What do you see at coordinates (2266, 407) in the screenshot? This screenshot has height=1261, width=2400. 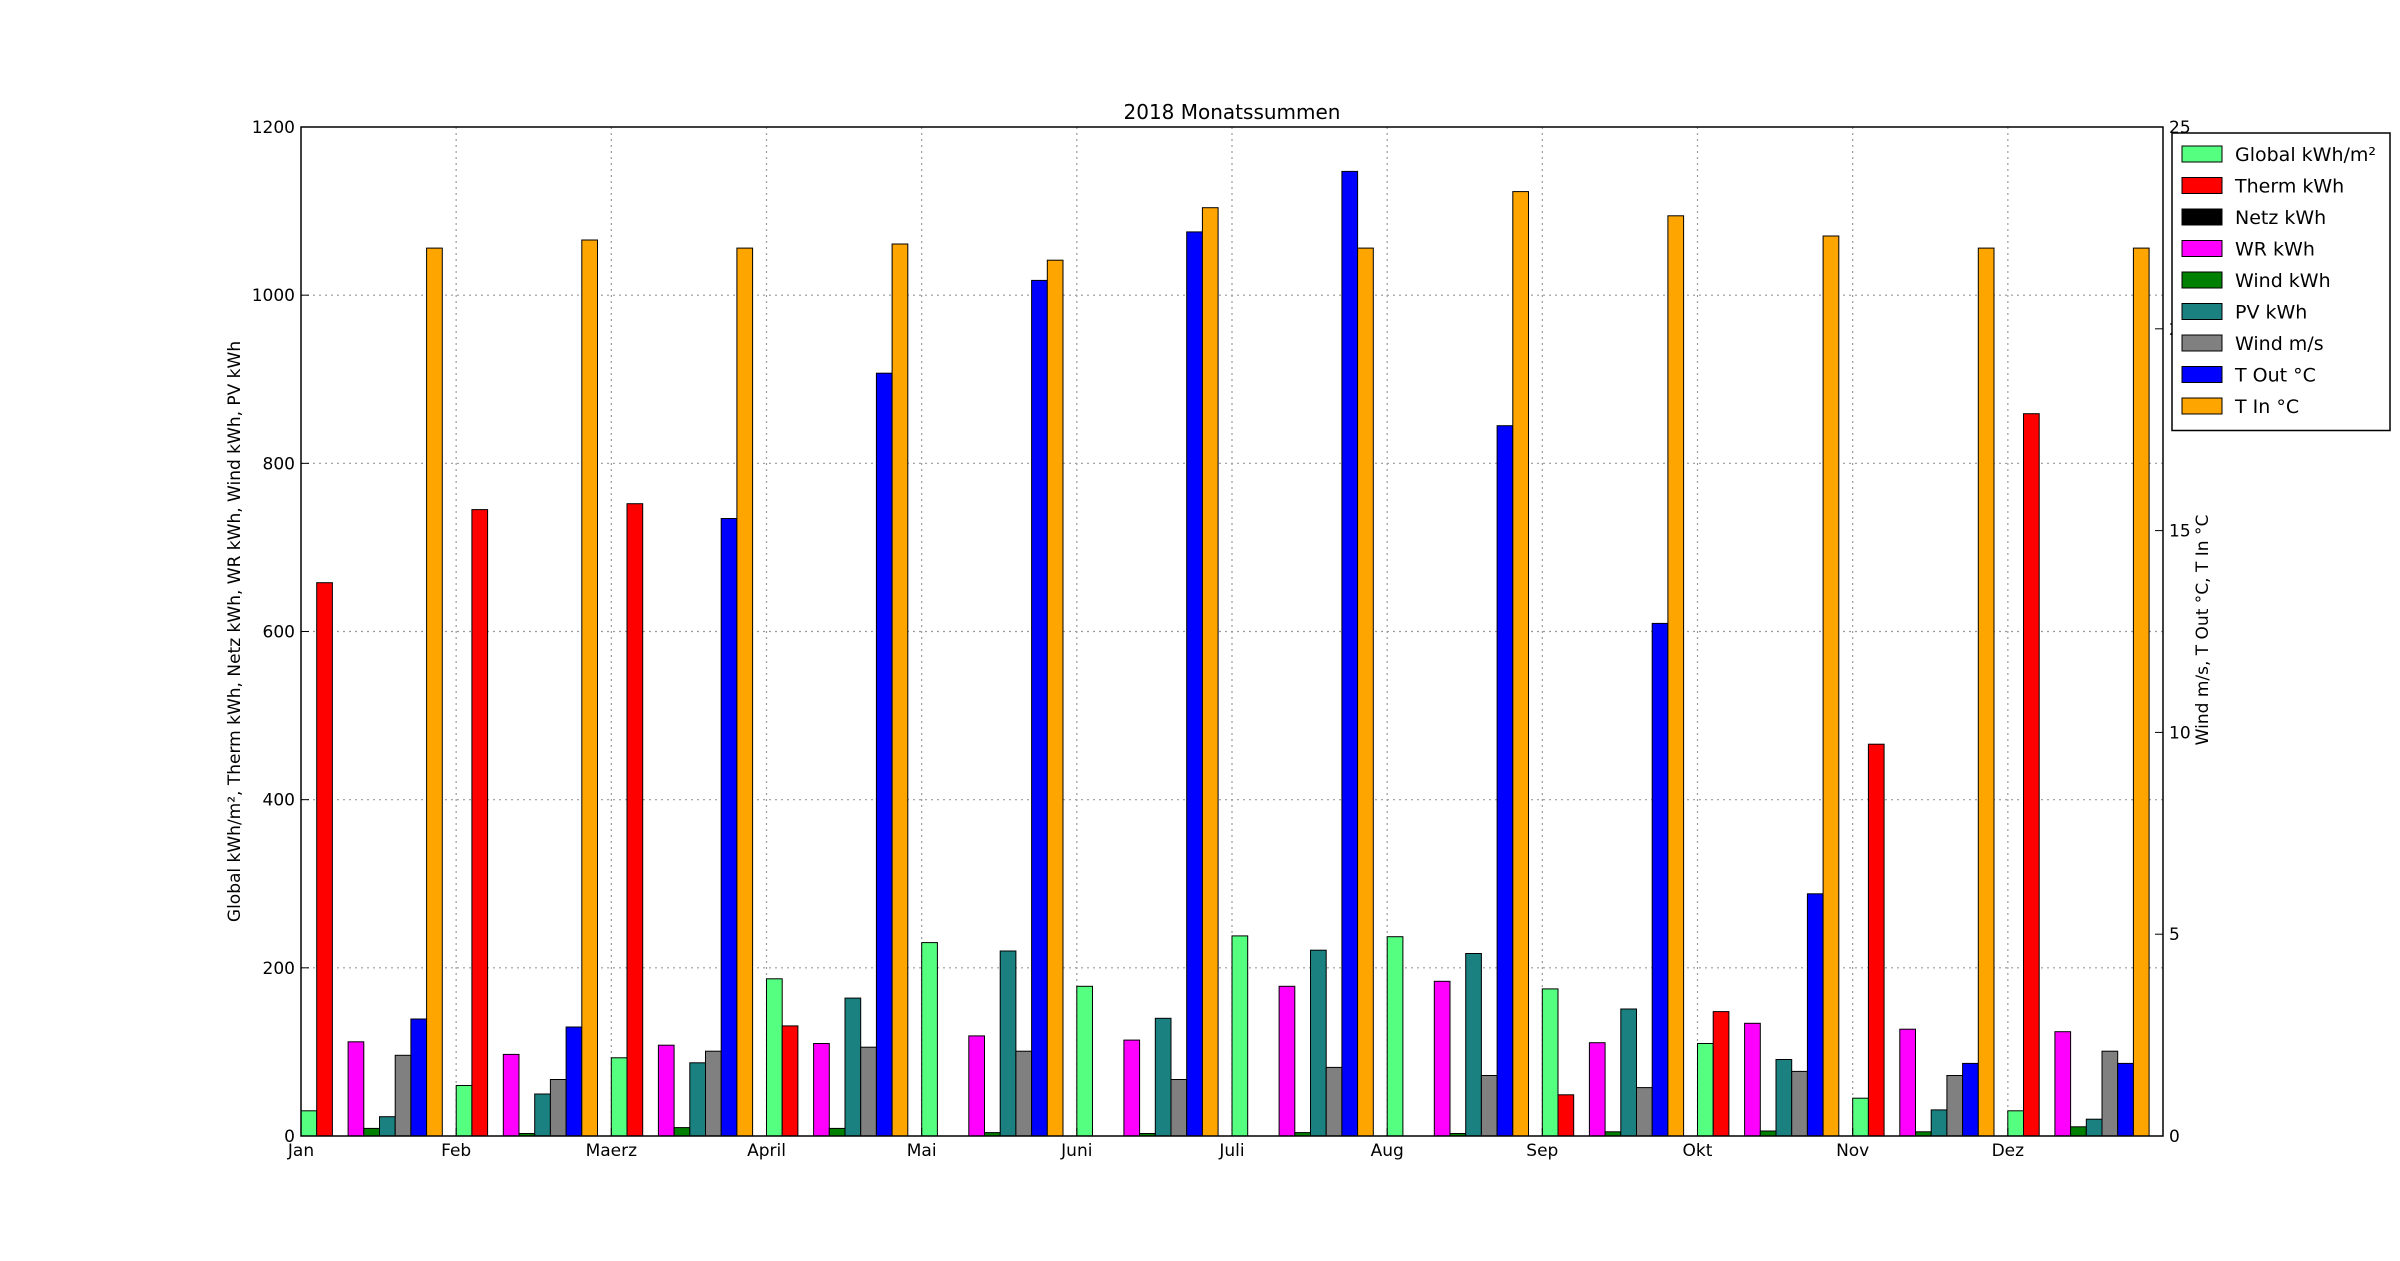 I see `legend-label: T In °C` at bounding box center [2266, 407].